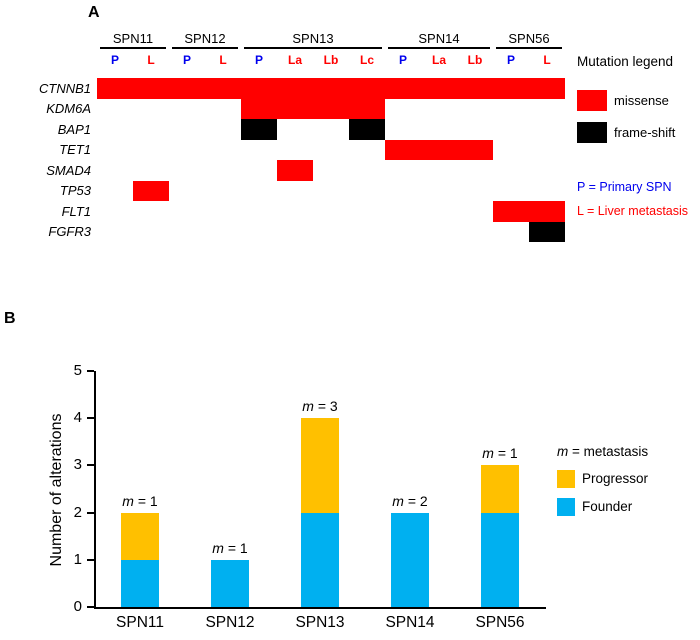 The width and height of the screenshot is (700, 640). Describe the element at coordinates (95, 490) in the screenshot. I see `y-axis-line` at that location.